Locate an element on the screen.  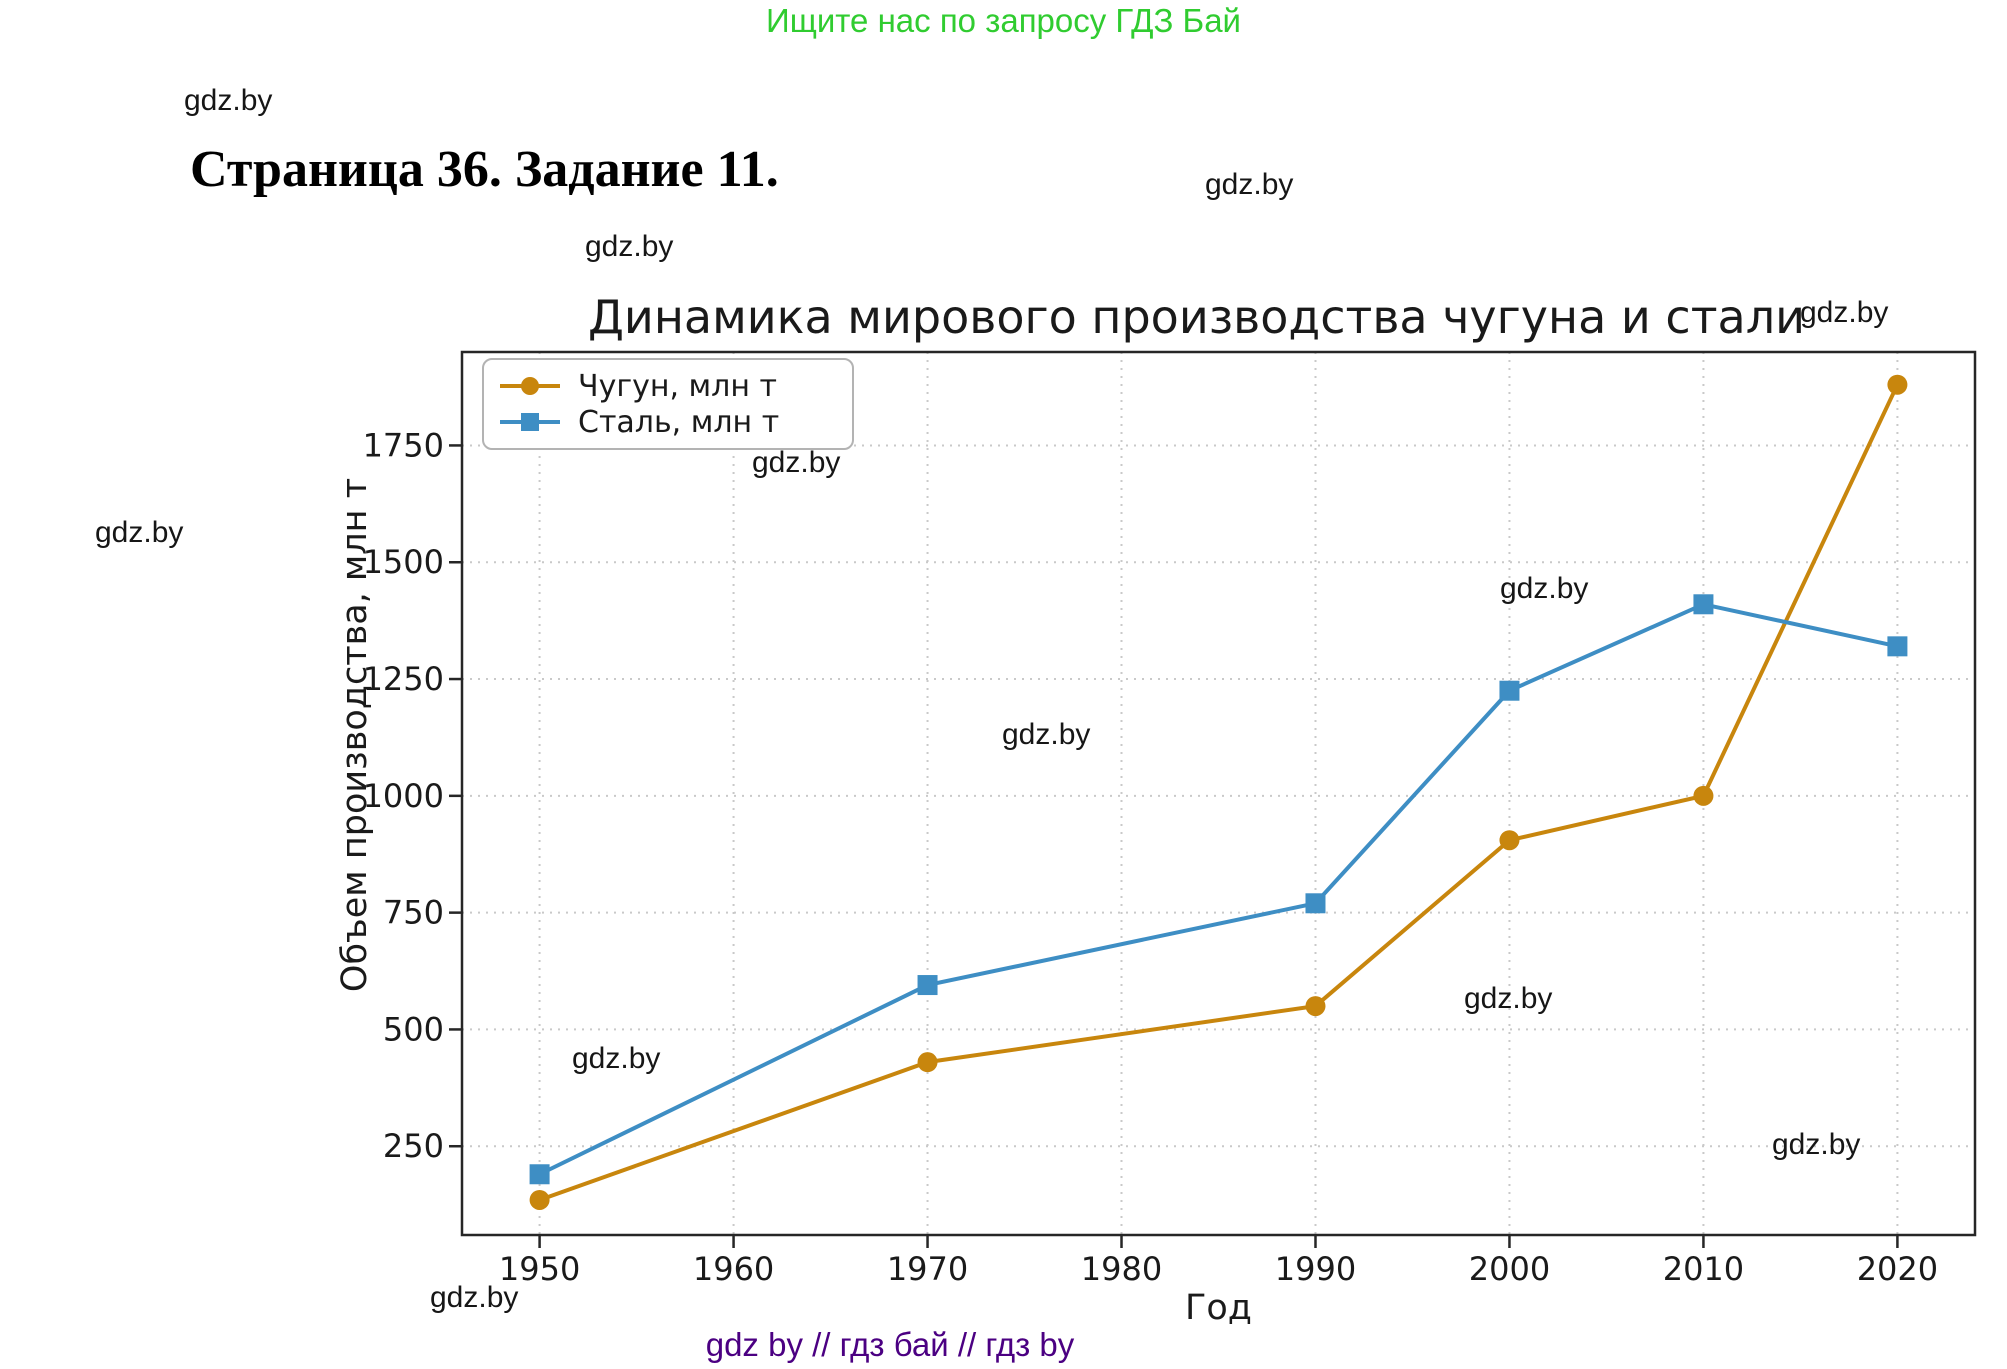
legend-row: Сталь, млн т is located at coordinates (668, 422).